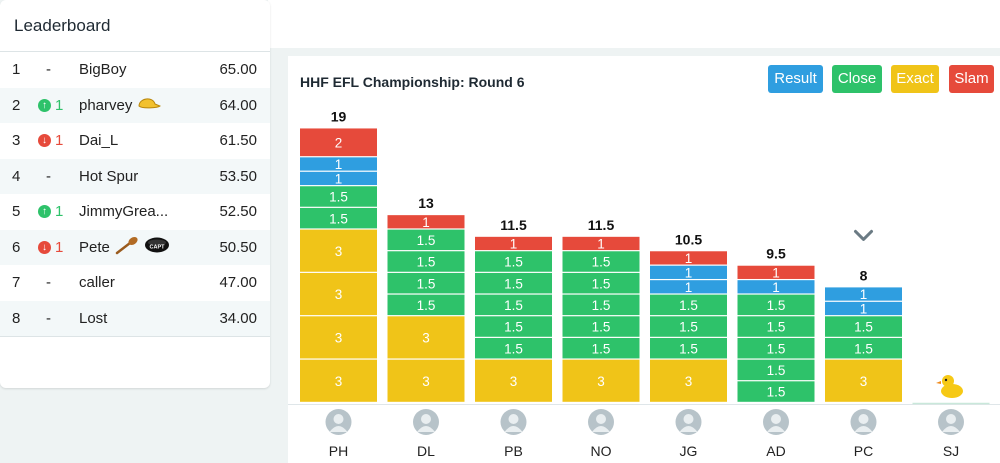 This screenshot has height=463, width=1000. I want to click on bar-column: 1.5 1.5 1.5 1.5 1.5 11 9.5, so click(776, 324).